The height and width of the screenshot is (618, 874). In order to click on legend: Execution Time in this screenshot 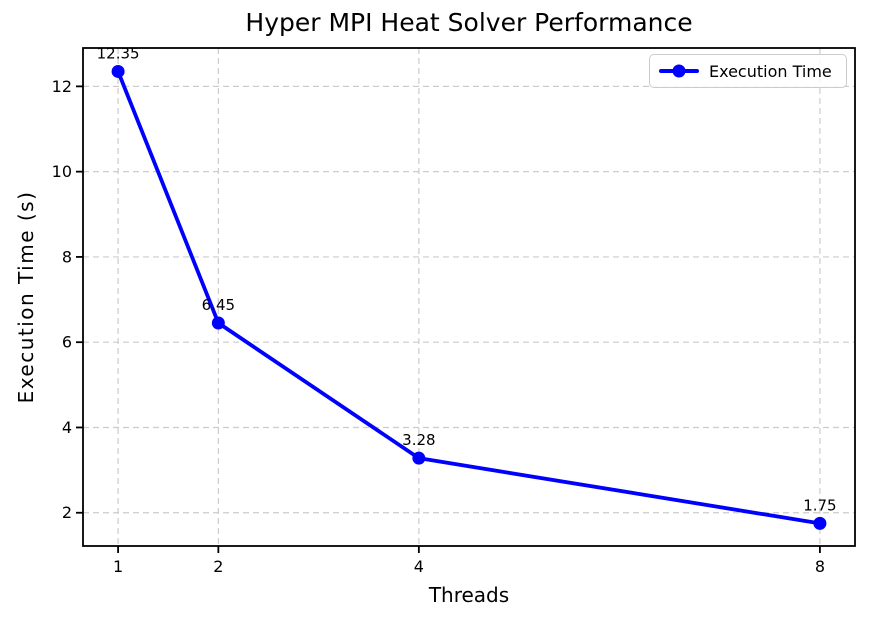, I will do `click(748, 71)`.